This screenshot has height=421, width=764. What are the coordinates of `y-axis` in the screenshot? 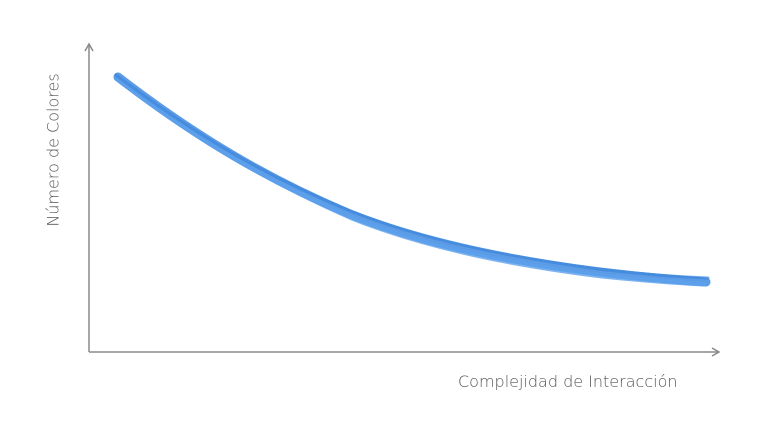 It's located at (89, 197).